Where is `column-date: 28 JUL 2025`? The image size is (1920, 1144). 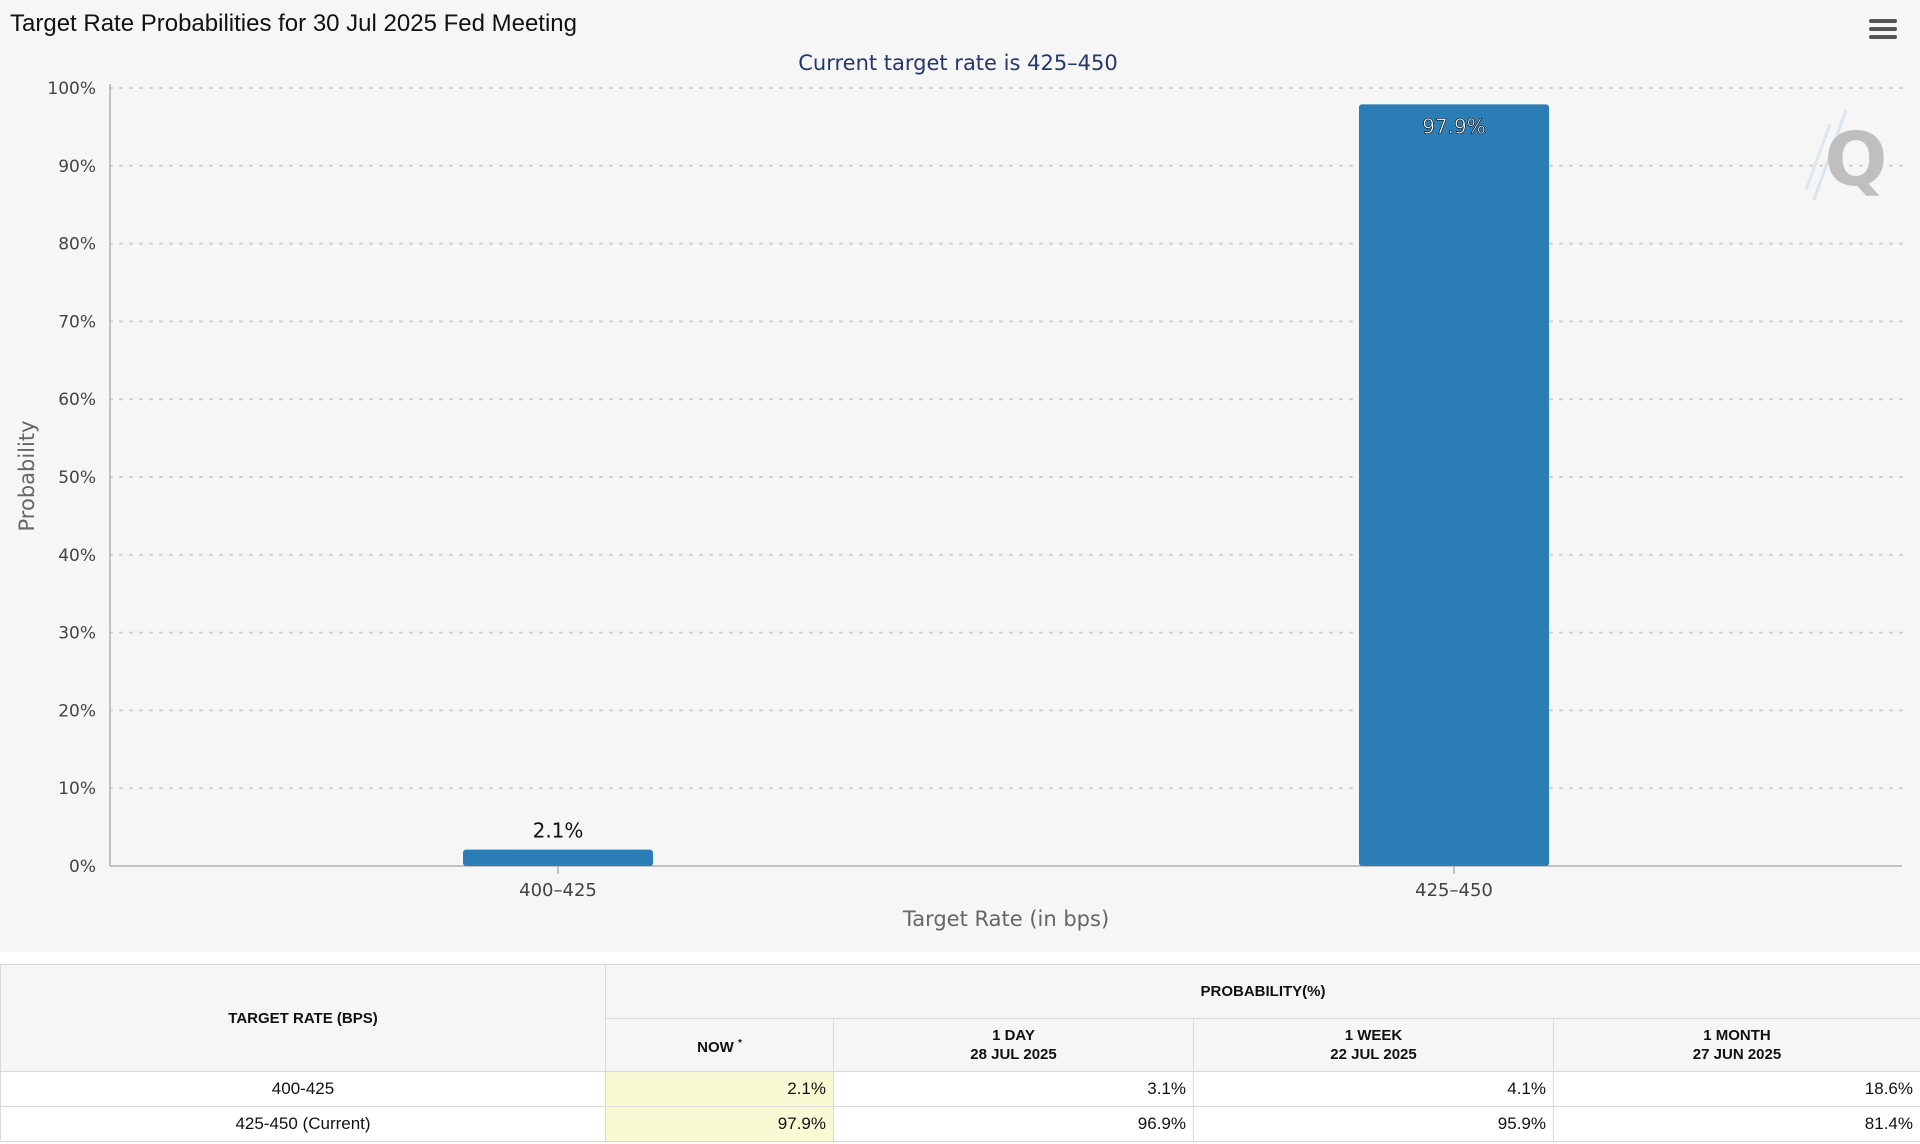
column-date: 28 JUL 2025 is located at coordinates (1013, 1054).